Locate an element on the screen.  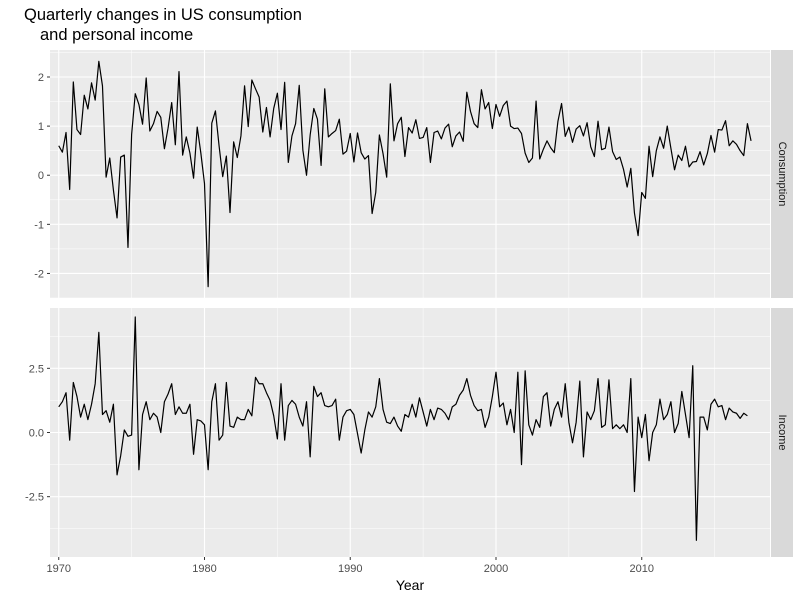
y-tick-label: 0 is located at coordinates (41, 176).